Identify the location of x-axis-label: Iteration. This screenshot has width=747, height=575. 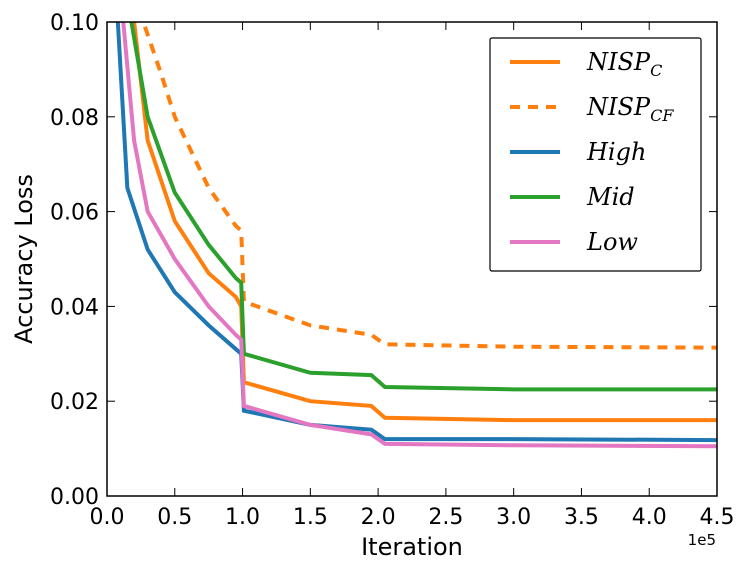
(412, 547).